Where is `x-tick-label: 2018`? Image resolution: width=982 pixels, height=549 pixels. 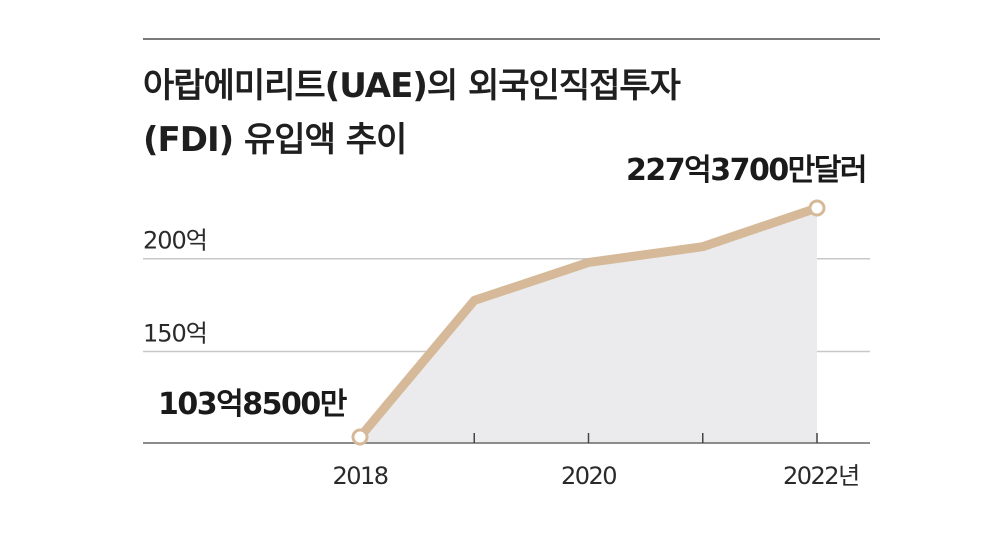
x-tick-label: 2018 is located at coordinates (359, 476).